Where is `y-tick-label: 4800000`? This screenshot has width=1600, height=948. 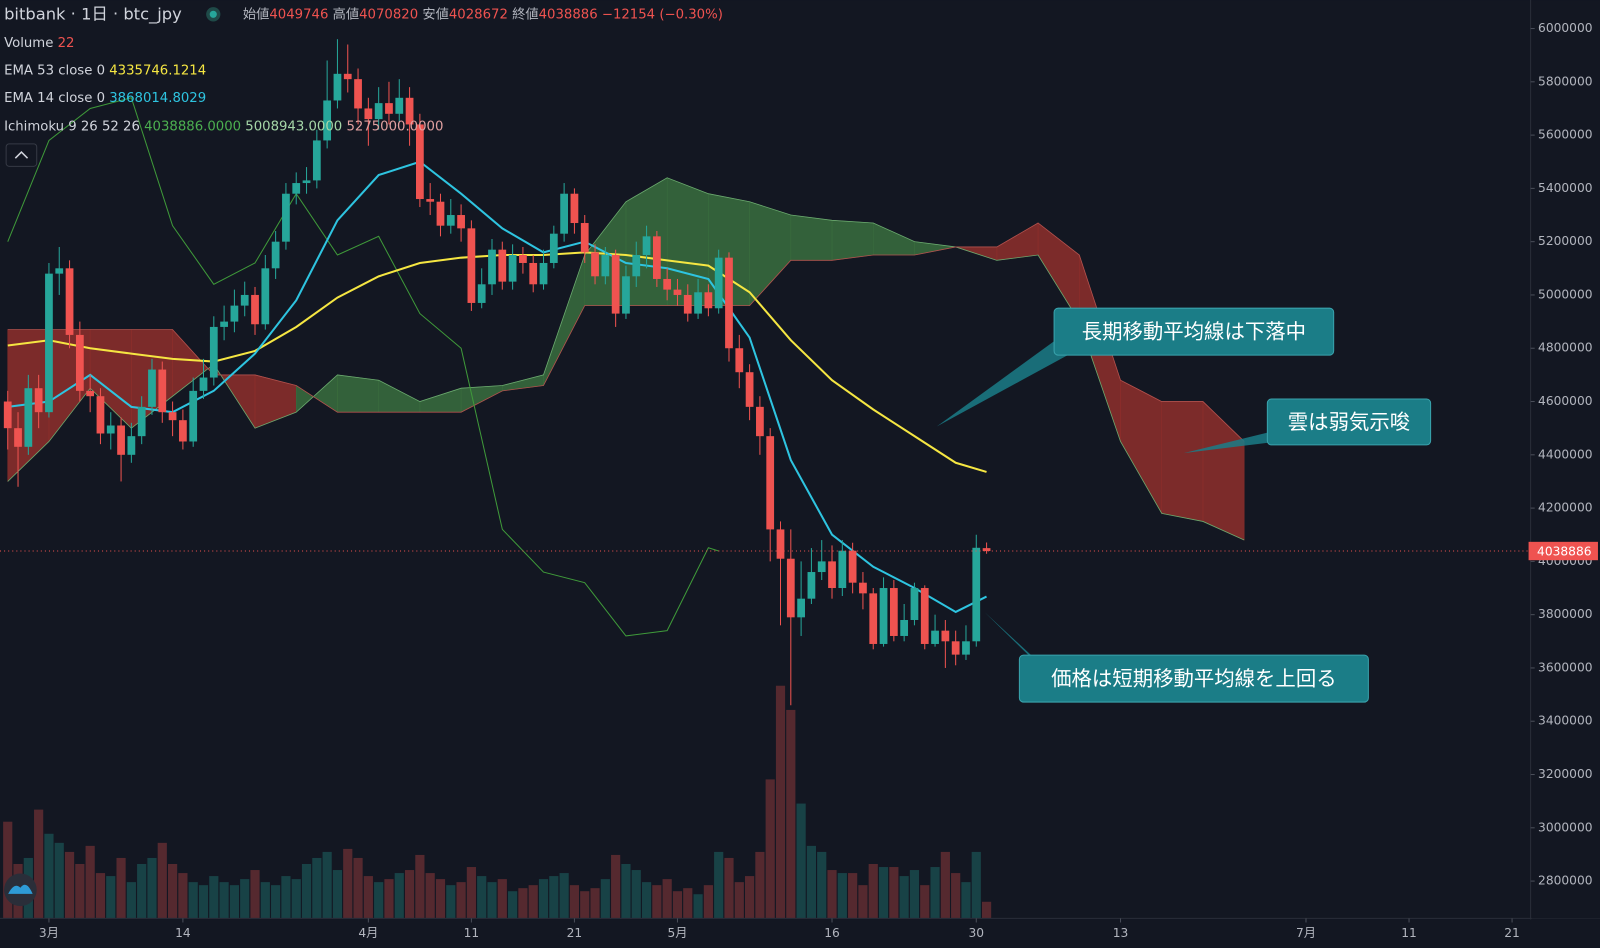
y-tick-label: 4800000 is located at coordinates (1565, 348).